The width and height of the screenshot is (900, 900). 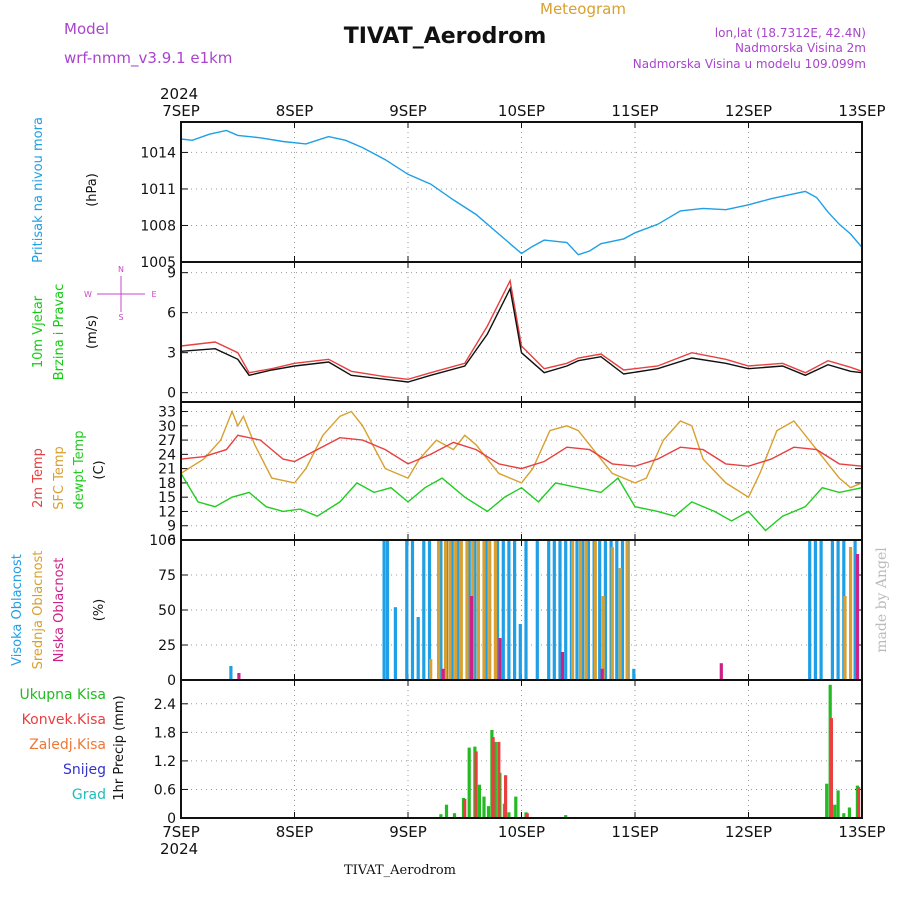 What do you see at coordinates (65, 190) in the screenshot?
I see `pressure-ylabel: Pritisak na nivou mora (hPa)` at bounding box center [65, 190].